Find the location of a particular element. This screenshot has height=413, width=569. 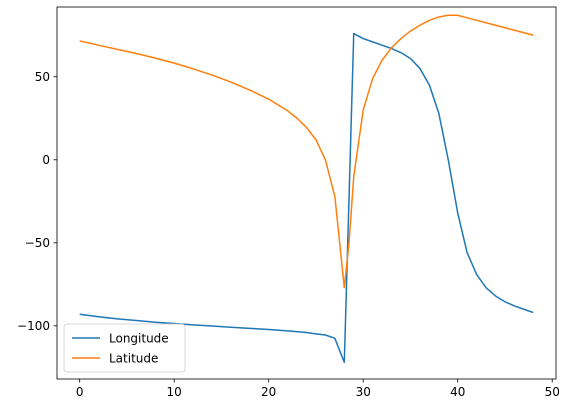

x-tick-label: 10 is located at coordinates (174, 392).